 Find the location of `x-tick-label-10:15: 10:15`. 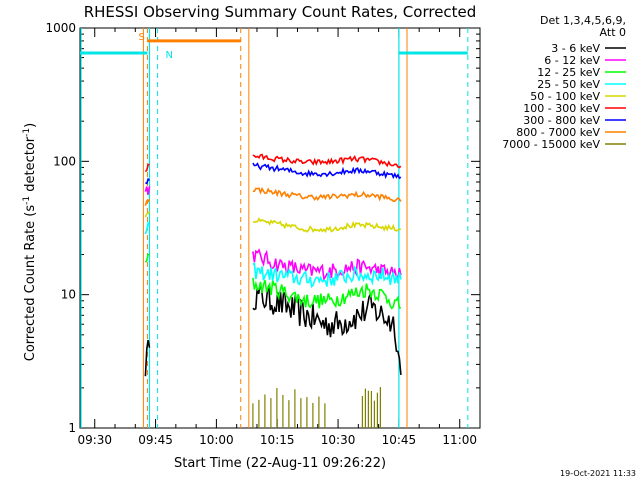

x-tick-label-10:15: 10:15 is located at coordinates (277, 440).